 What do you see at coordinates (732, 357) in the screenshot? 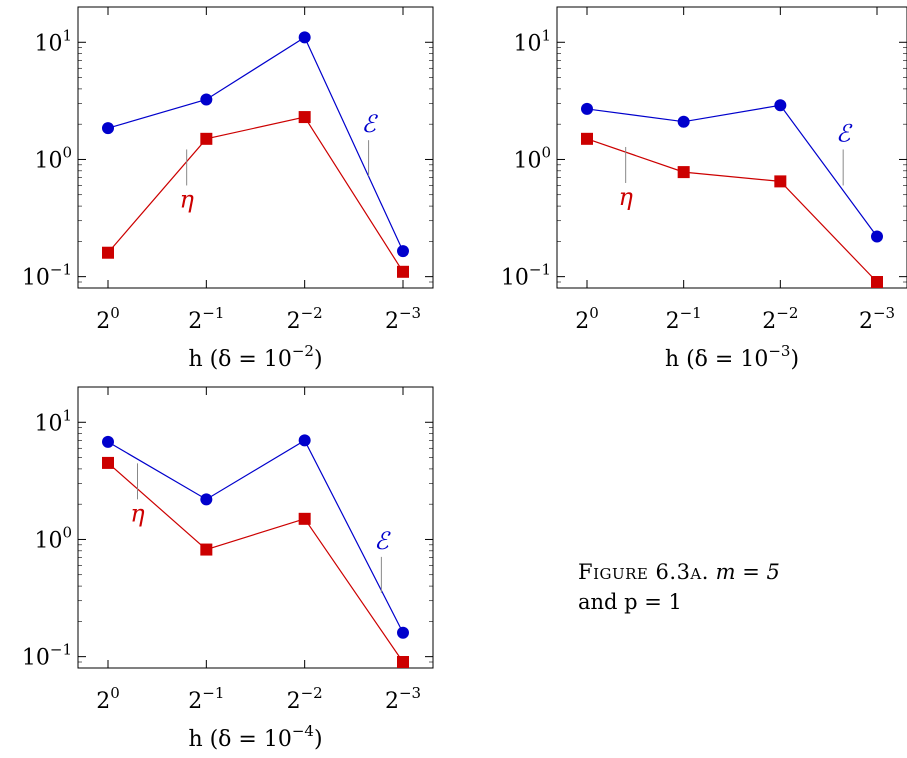
I see `x-axis-label: h (δ = 10−3)` at bounding box center [732, 357].